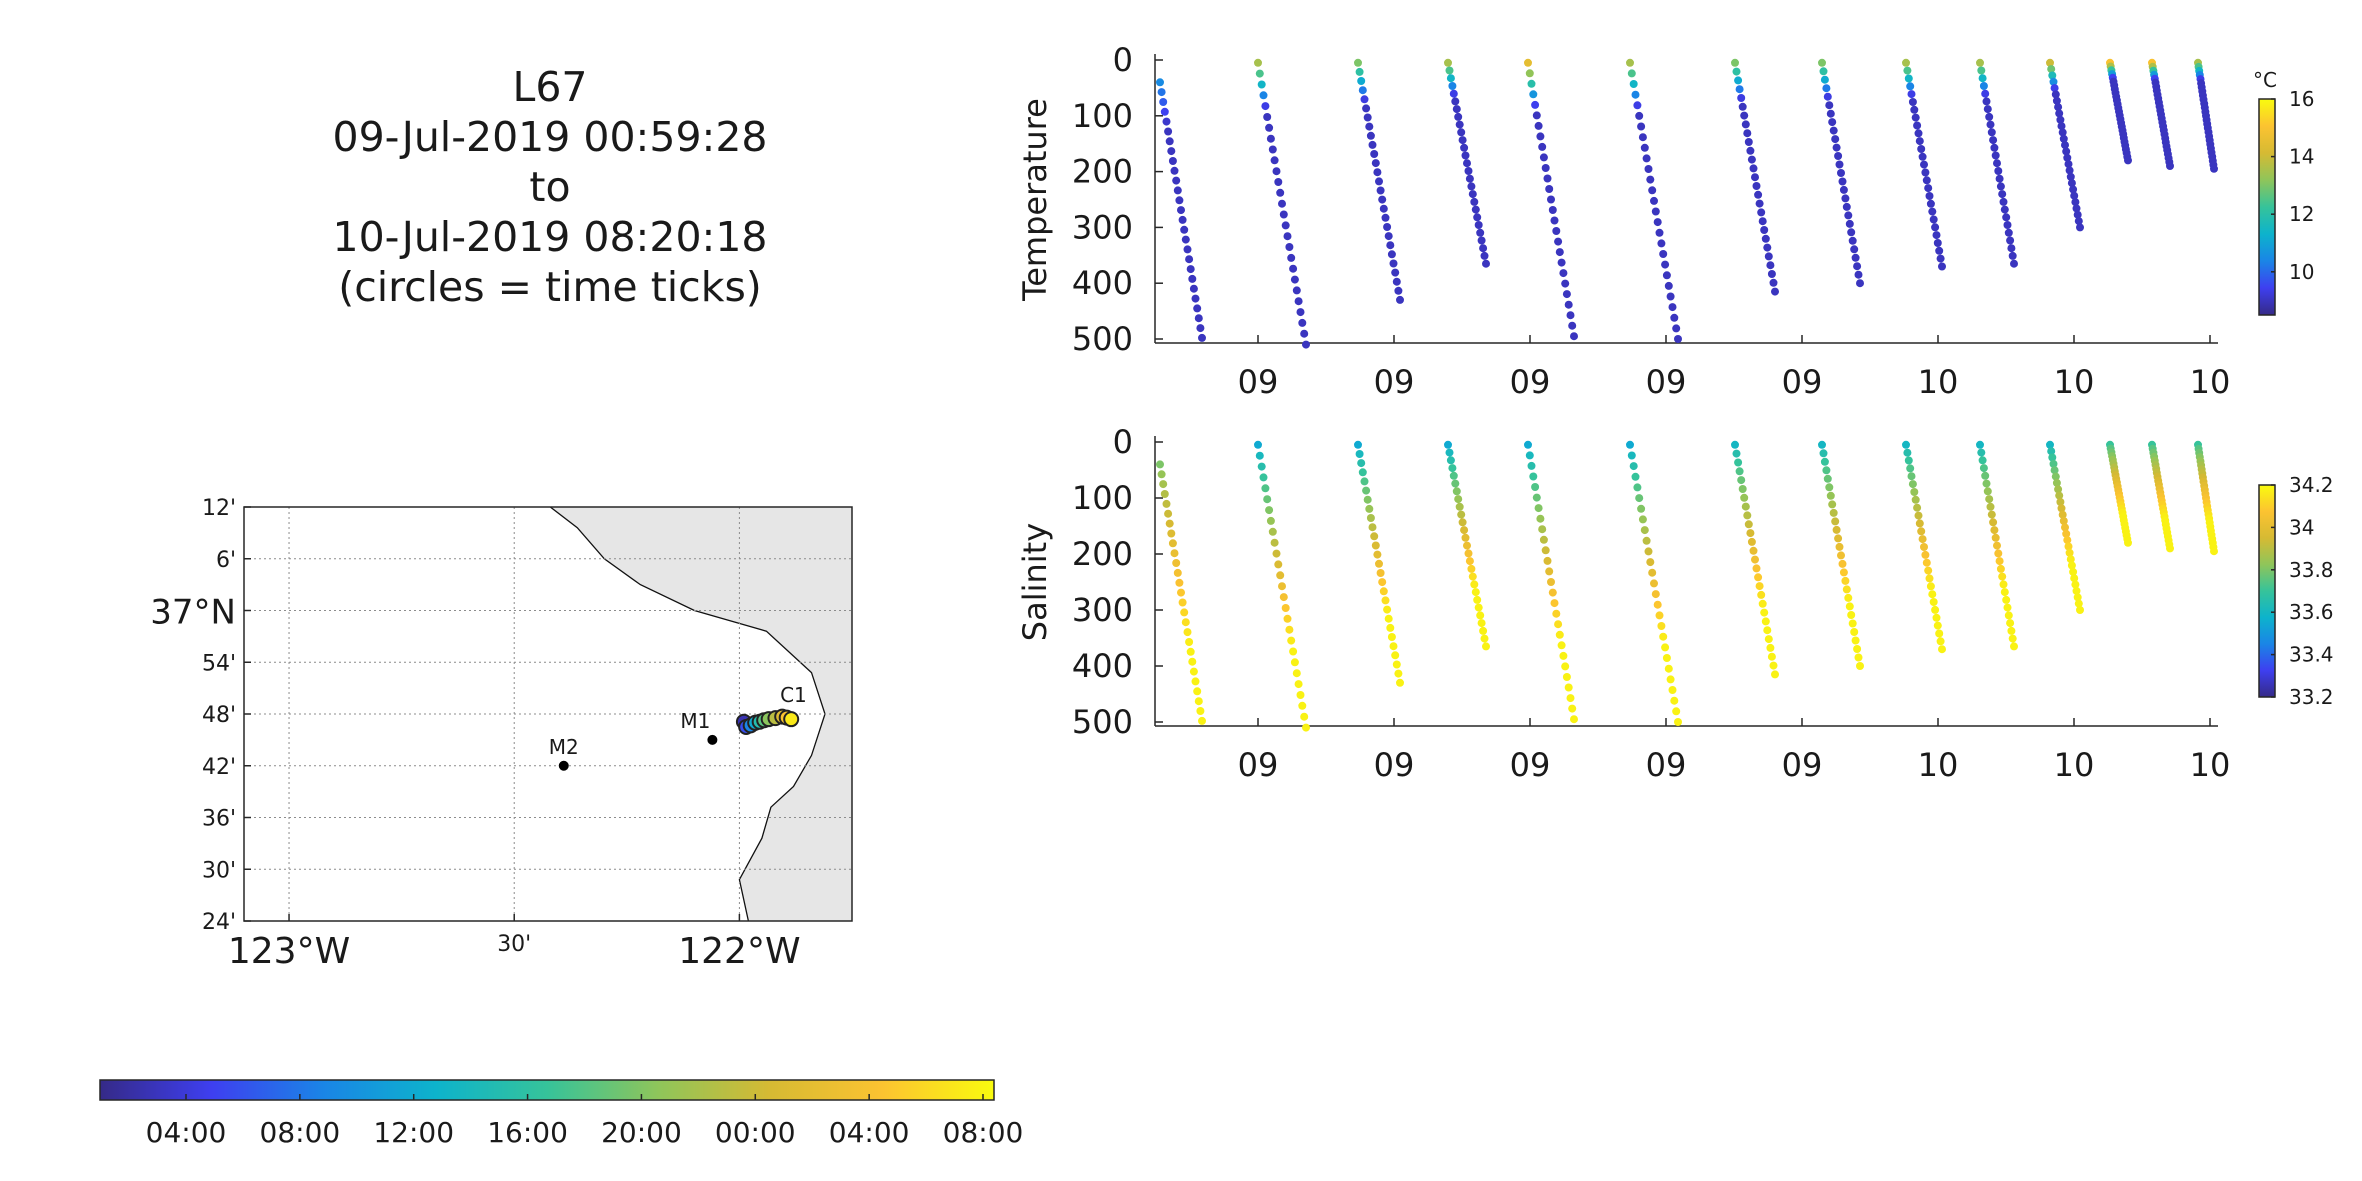 The height and width of the screenshot is (1181, 2362). Describe the element at coordinates (527, 1132) in the screenshot. I see `time-colorbar-label: 16:00` at that location.